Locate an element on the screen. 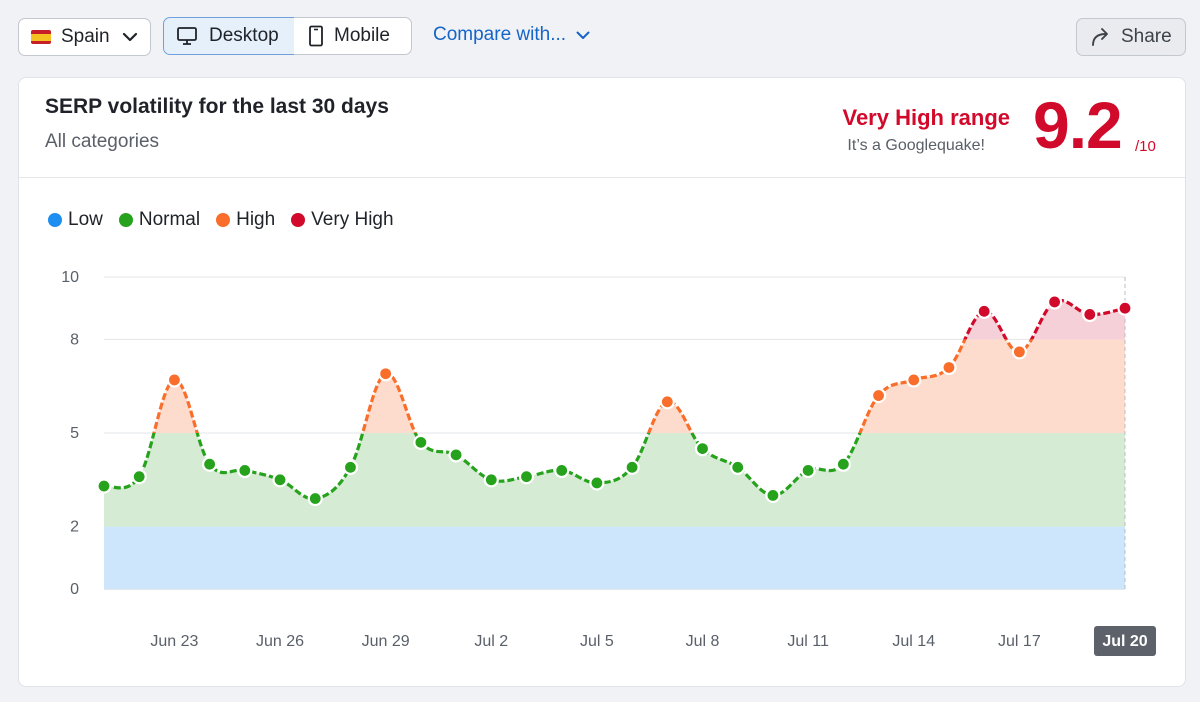 The height and width of the screenshot is (702, 1200). y-tick-label: 5 is located at coordinates (74, 433).